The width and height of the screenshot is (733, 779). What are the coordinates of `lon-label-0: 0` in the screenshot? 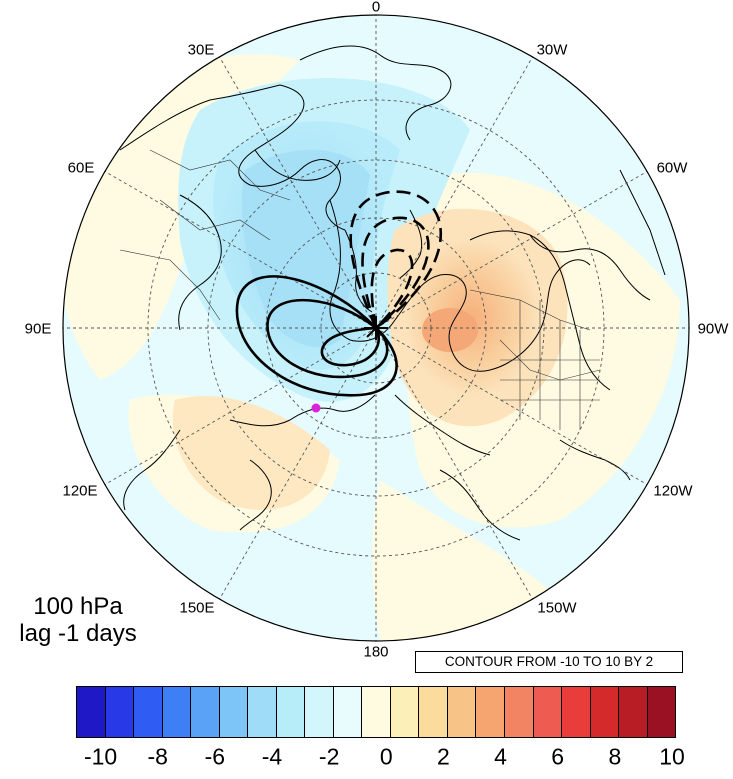 It's located at (376, 8).